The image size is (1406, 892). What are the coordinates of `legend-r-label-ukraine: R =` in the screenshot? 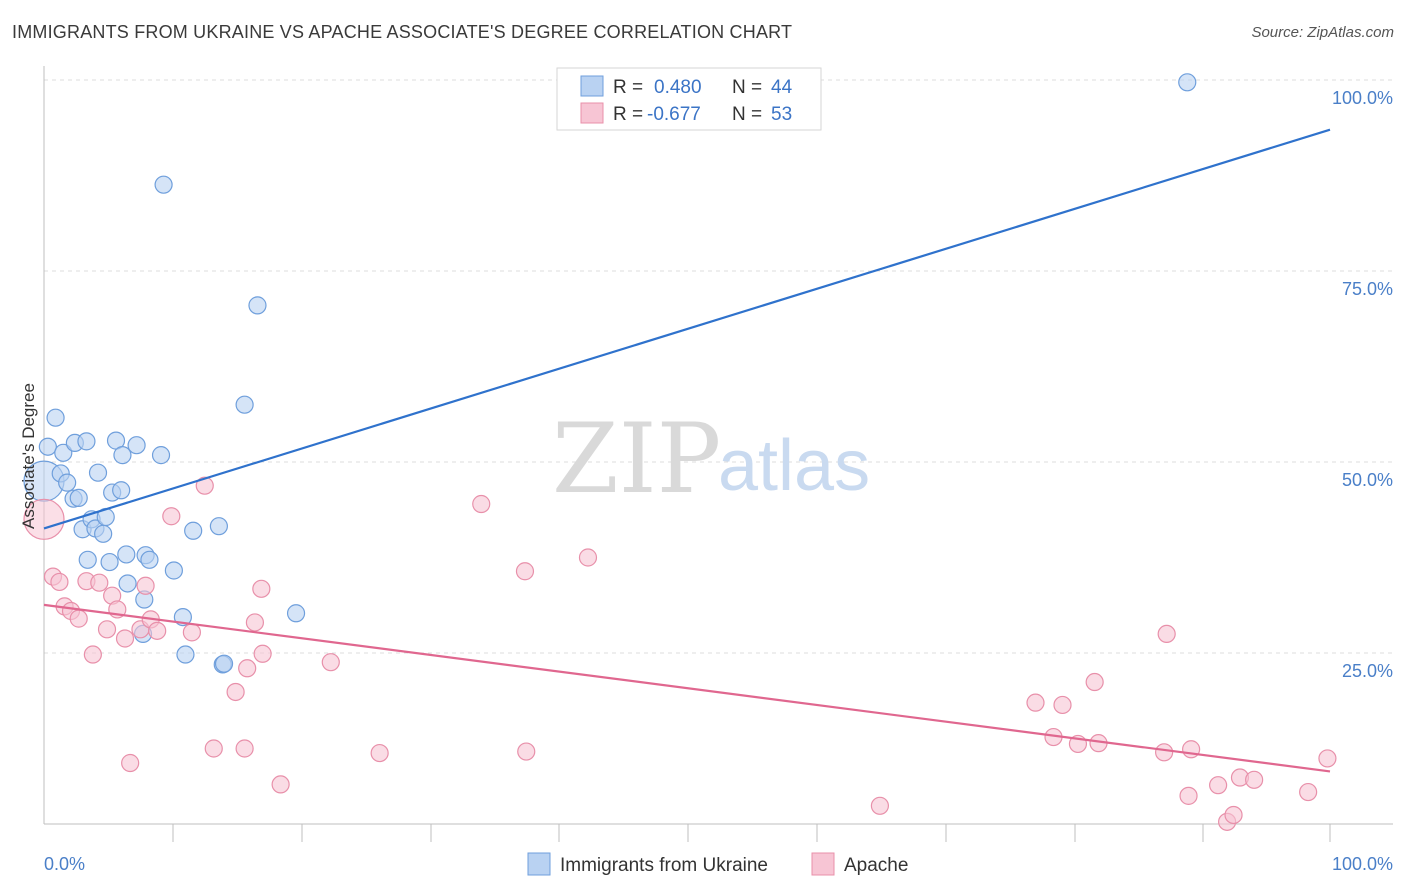 It's located at (628, 87).